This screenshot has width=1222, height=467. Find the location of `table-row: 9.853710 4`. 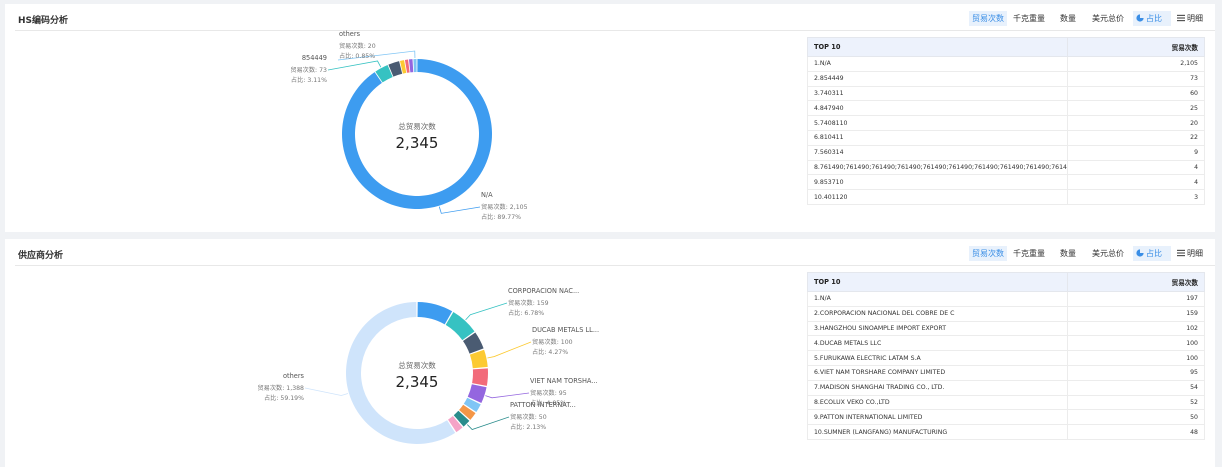

table-row: 9.853710 4 is located at coordinates (1006, 182).